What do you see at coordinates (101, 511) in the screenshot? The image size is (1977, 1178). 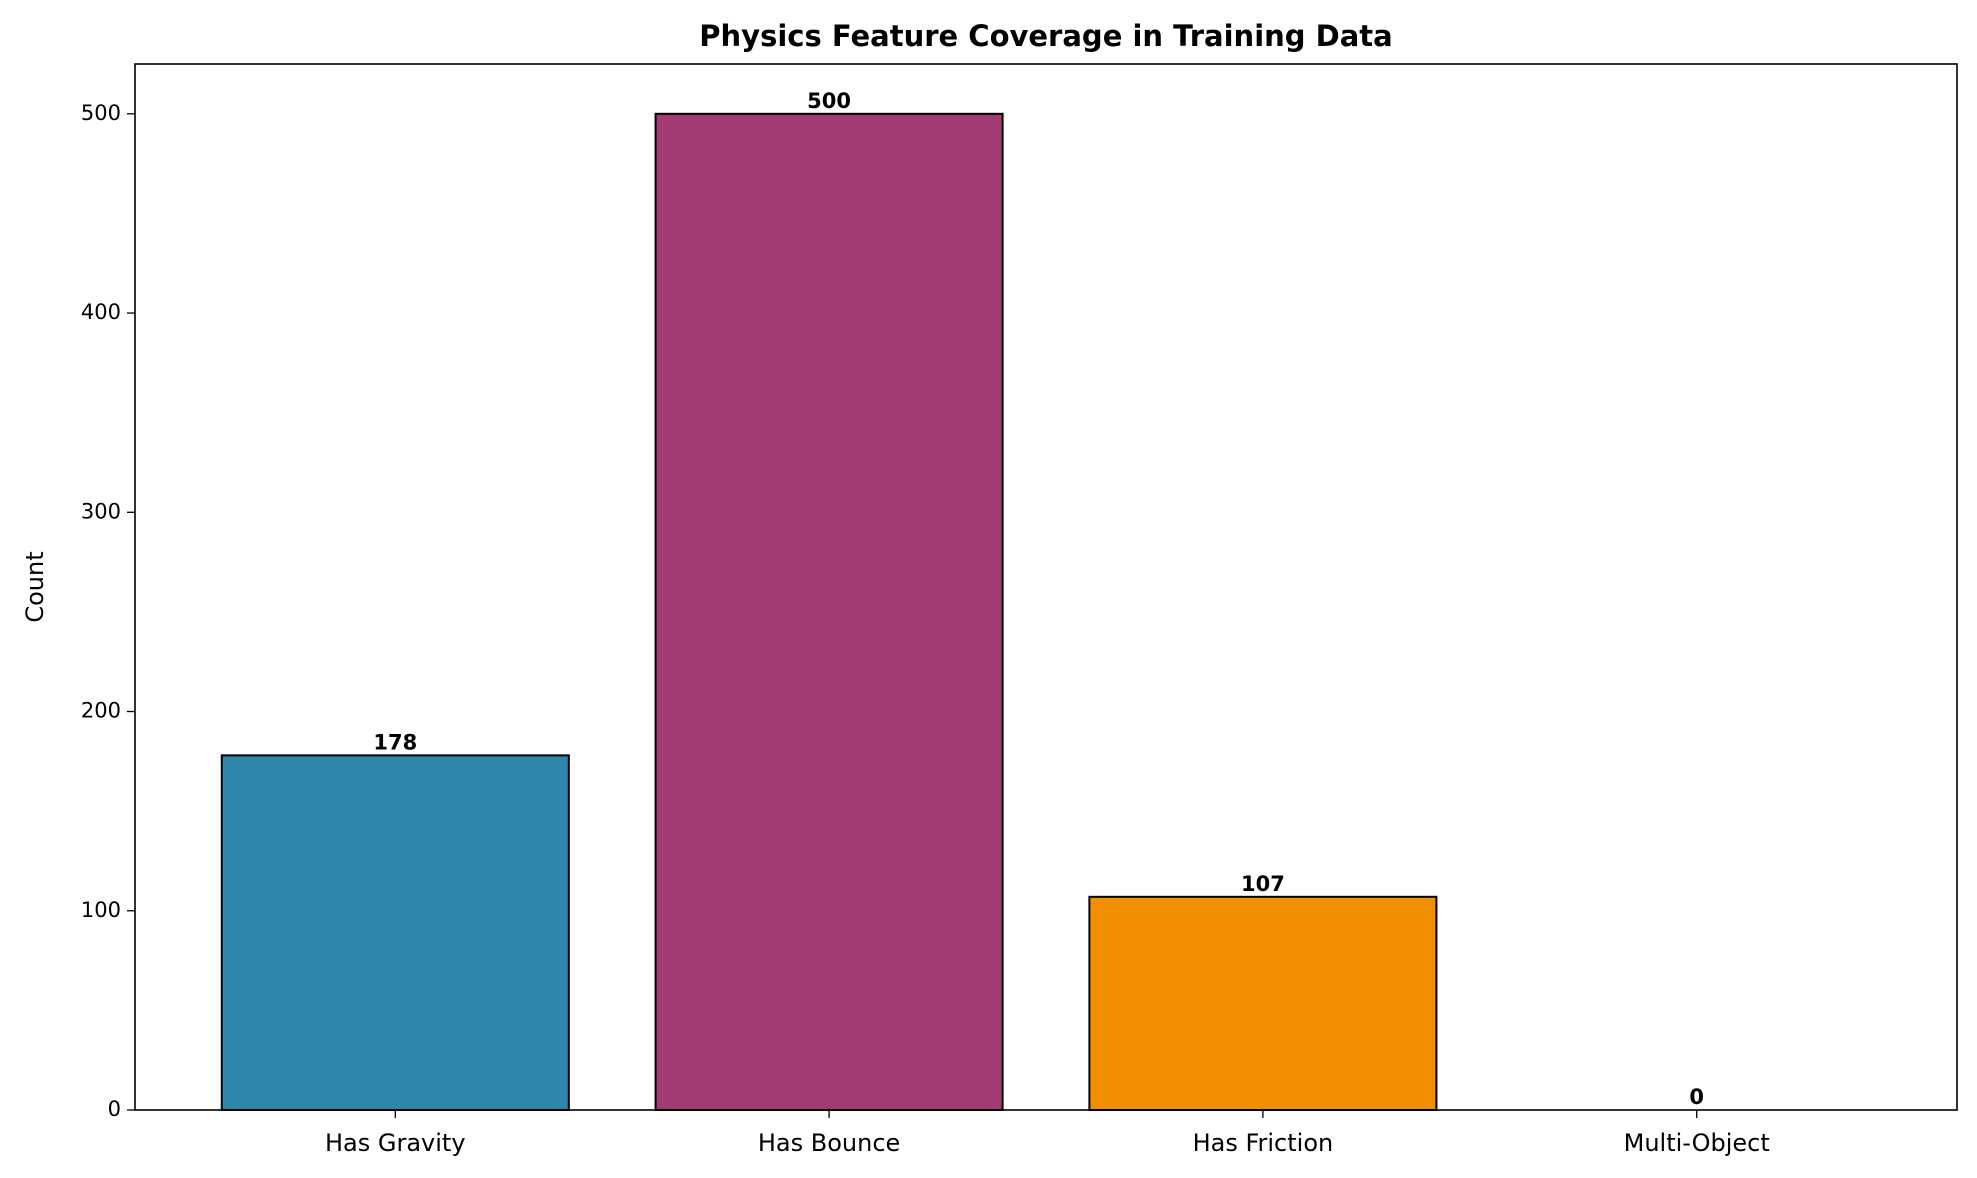 I see `y-tick-label: 300` at bounding box center [101, 511].